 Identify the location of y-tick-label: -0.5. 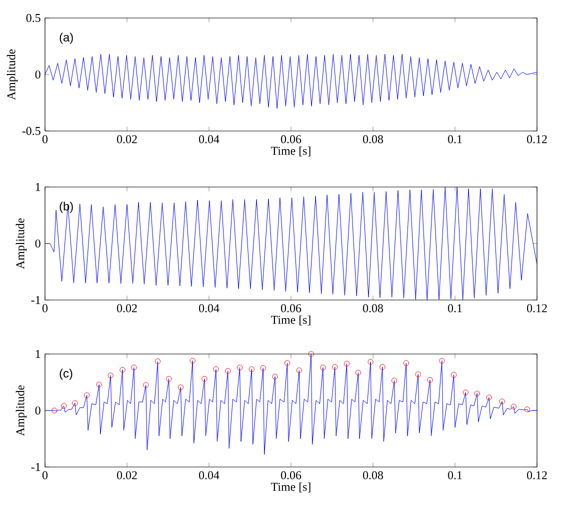
(31, 131).